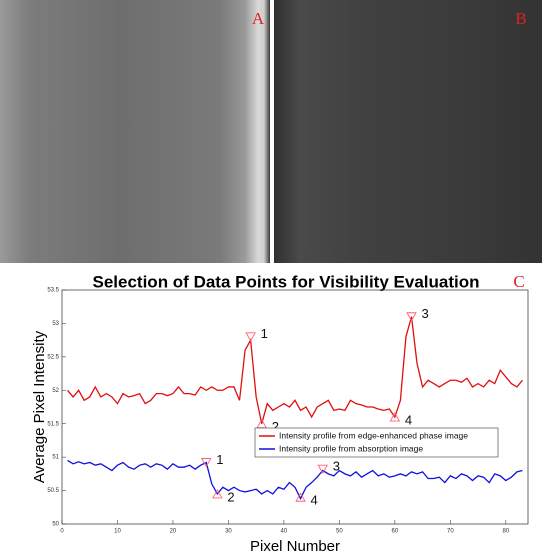 The width and height of the screenshot is (542, 556). Describe the element at coordinates (284, 532) in the screenshot. I see `x-tick-label: 40` at that location.